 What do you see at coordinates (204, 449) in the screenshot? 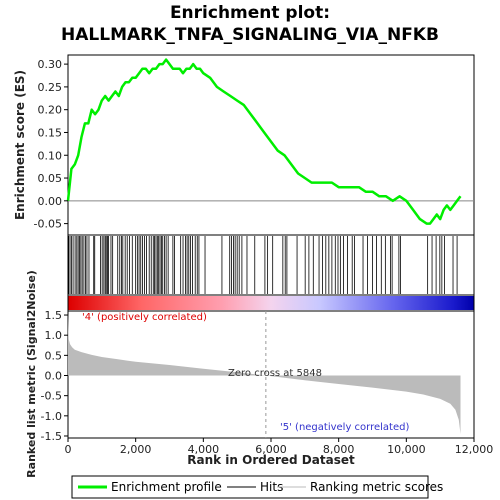
I see `x-tick-label: 4,000` at bounding box center [204, 449].